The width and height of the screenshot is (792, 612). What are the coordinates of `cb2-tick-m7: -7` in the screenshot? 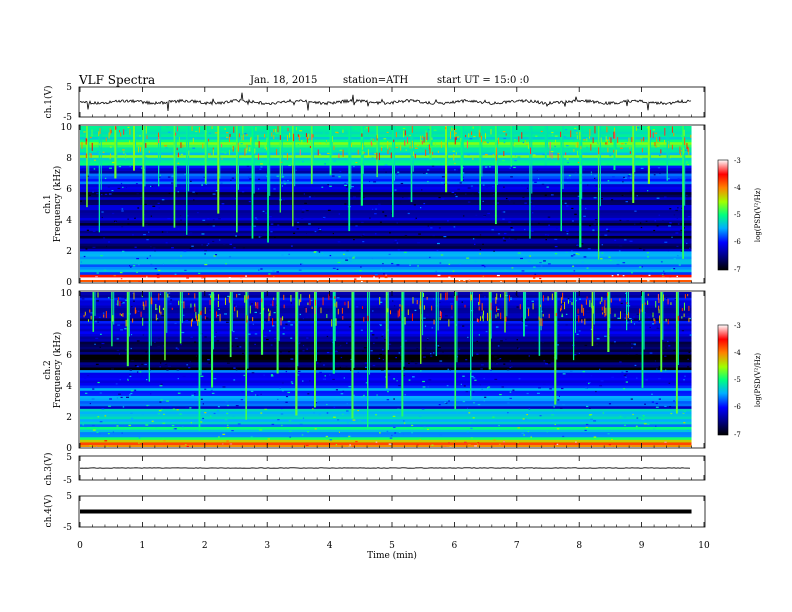 It's located at (737, 435).